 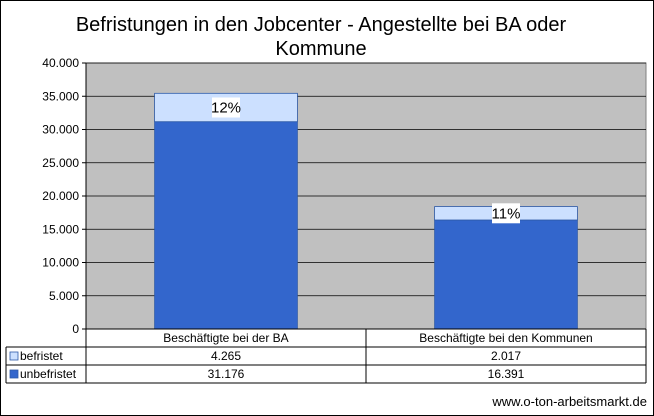 What do you see at coordinates (60, 263) in the screenshot?
I see `y-tick-label: 10.000` at bounding box center [60, 263].